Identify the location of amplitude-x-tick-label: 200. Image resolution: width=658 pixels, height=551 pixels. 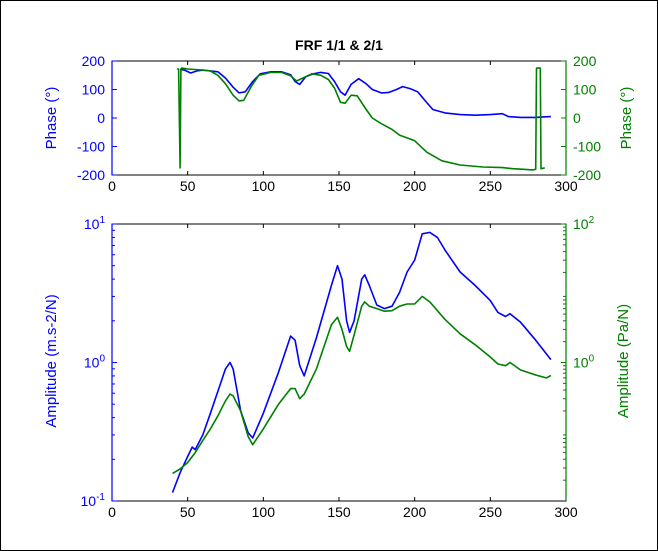
(415, 512).